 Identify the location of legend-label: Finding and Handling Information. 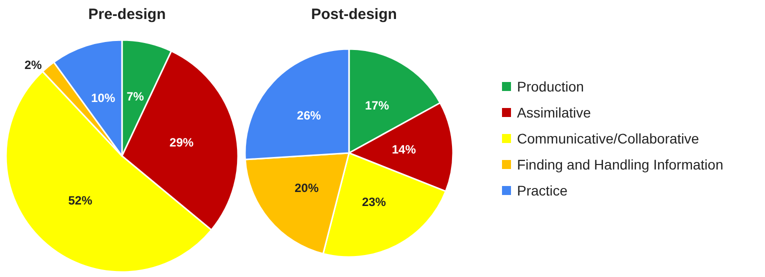
(620, 164).